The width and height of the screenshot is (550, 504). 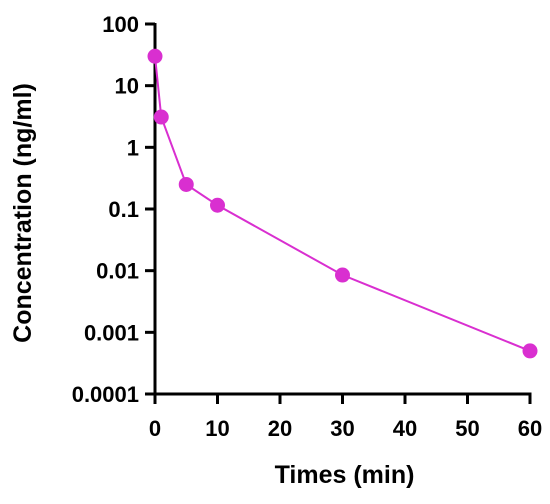 What do you see at coordinates (120, 24) in the screenshot?
I see `y-tick-label: 100` at bounding box center [120, 24].